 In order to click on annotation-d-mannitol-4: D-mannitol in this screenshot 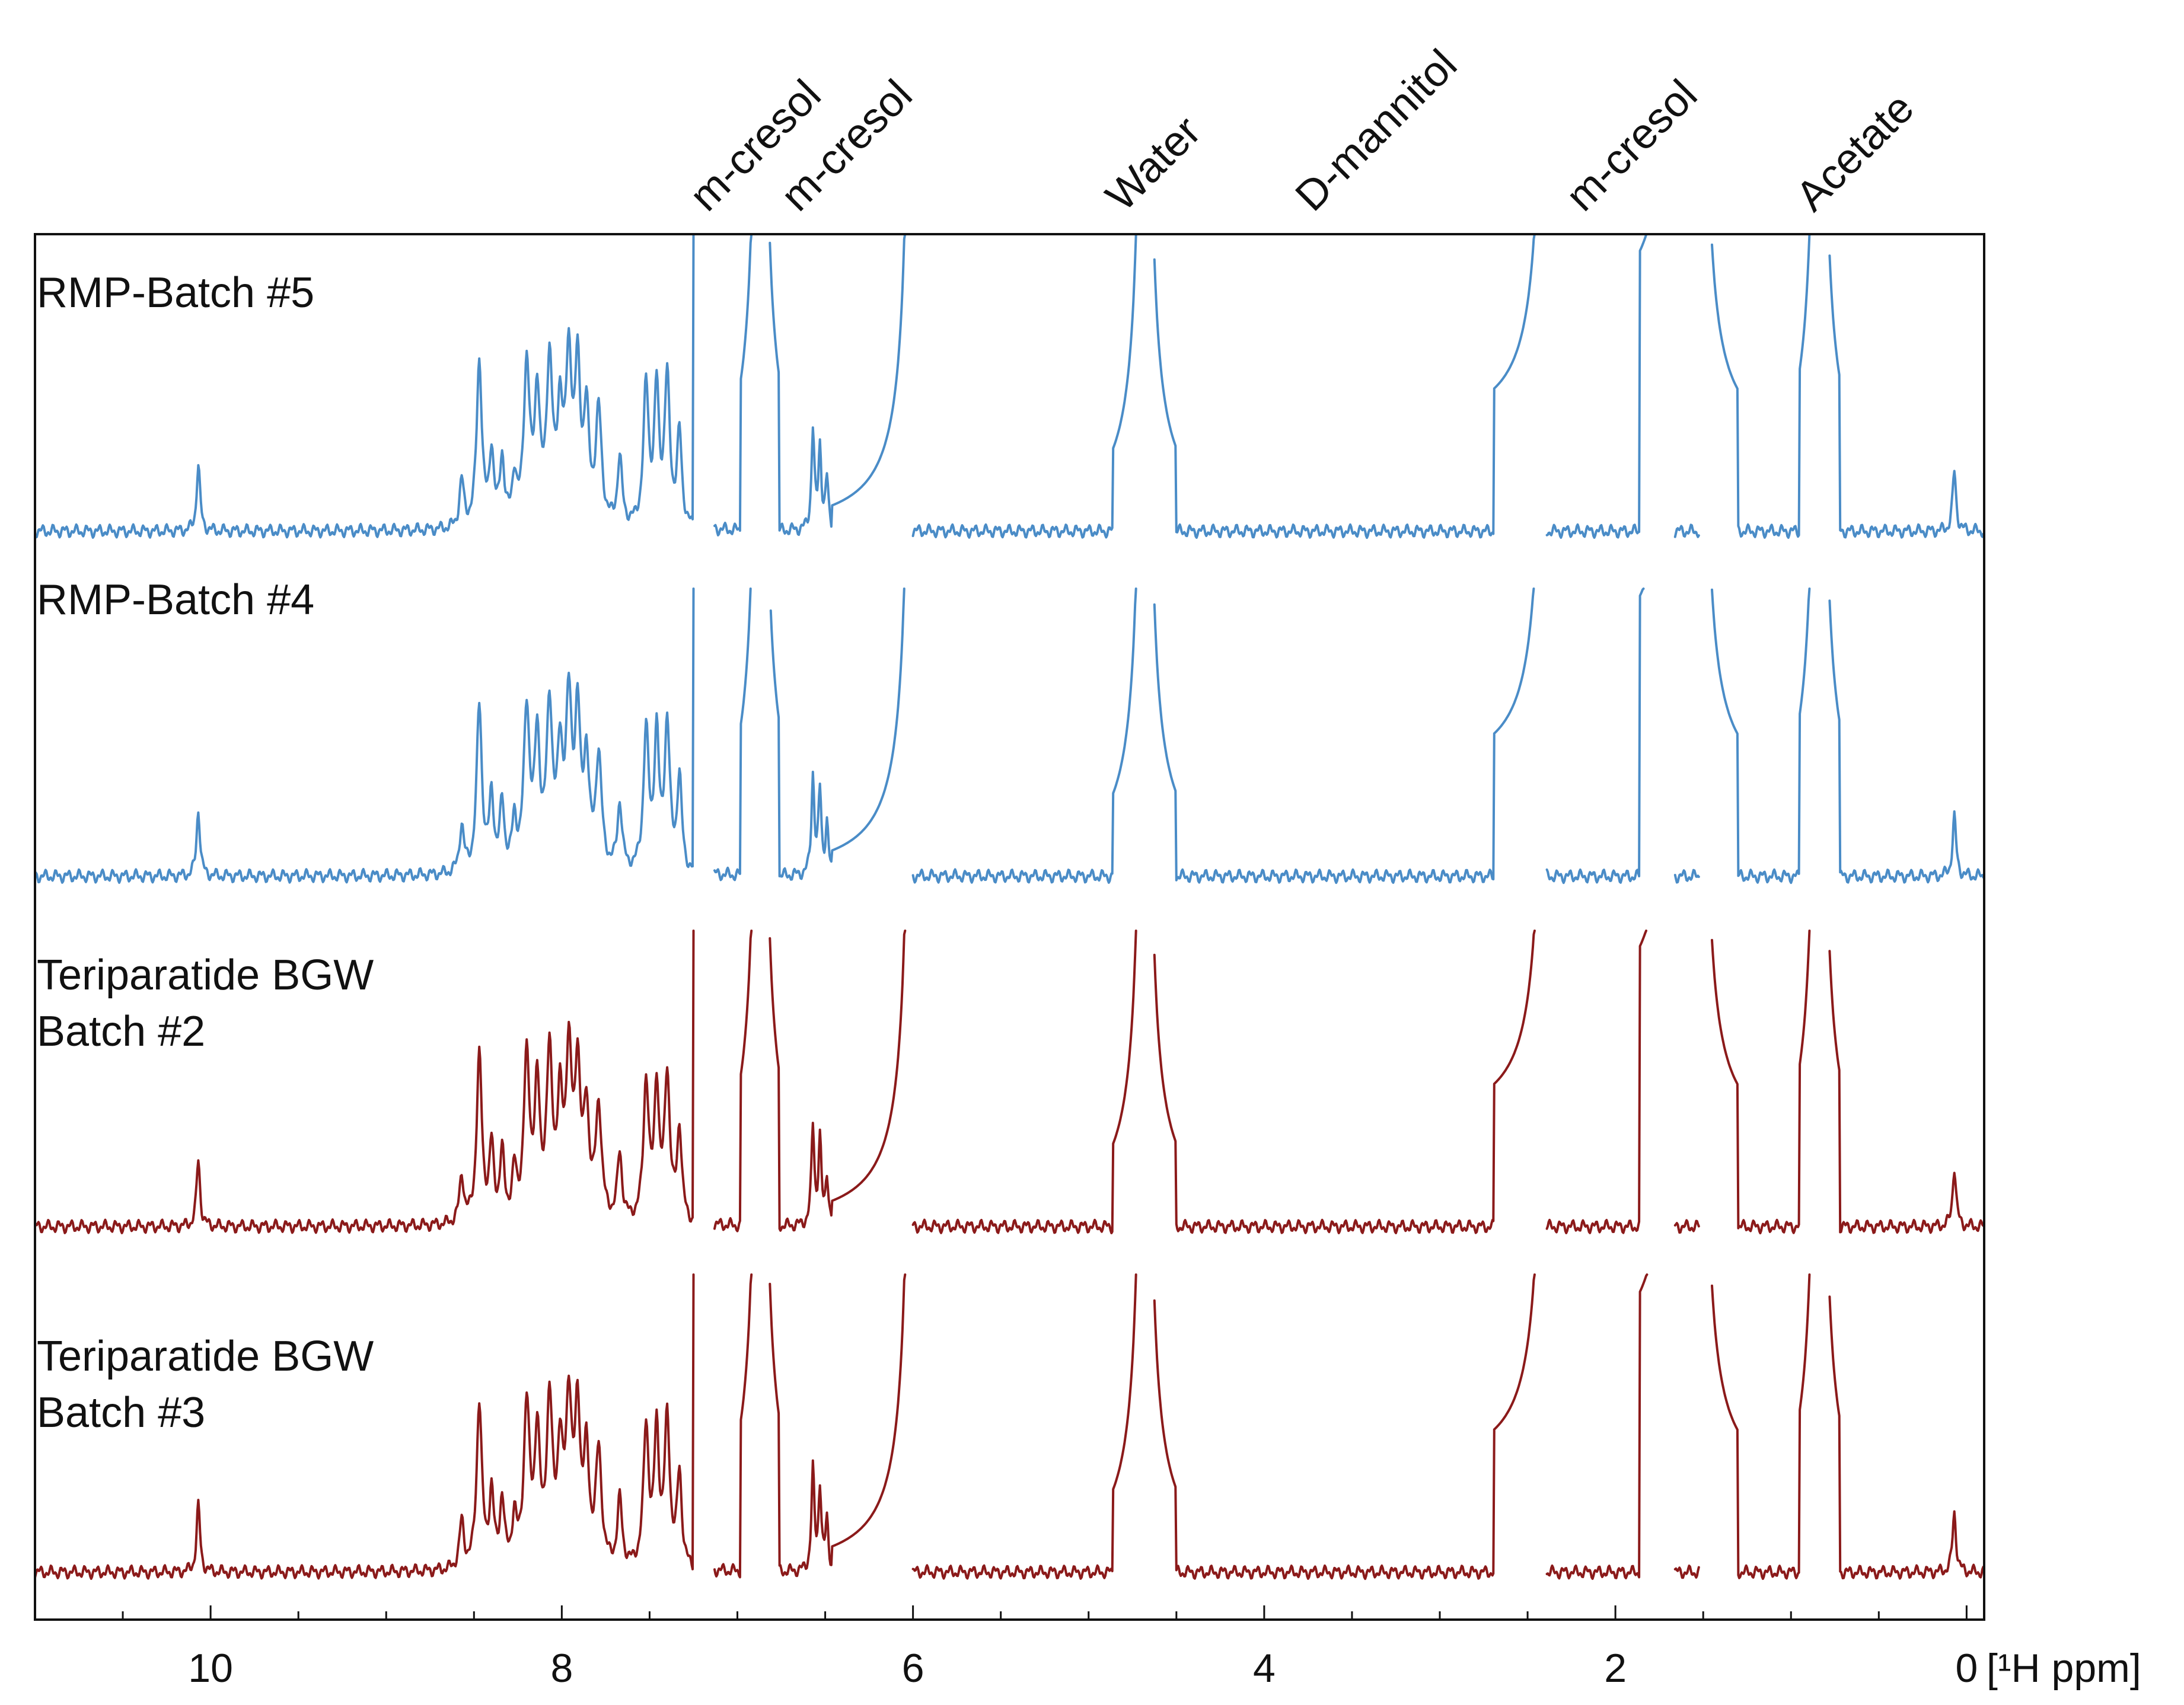, I will do `click(1376, 131)`.